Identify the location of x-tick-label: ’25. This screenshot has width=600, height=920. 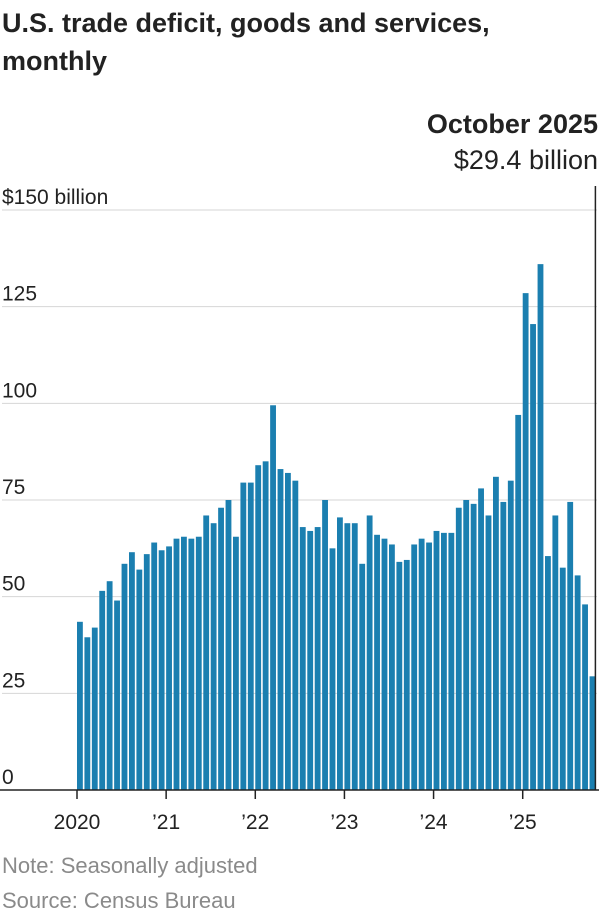
(523, 822).